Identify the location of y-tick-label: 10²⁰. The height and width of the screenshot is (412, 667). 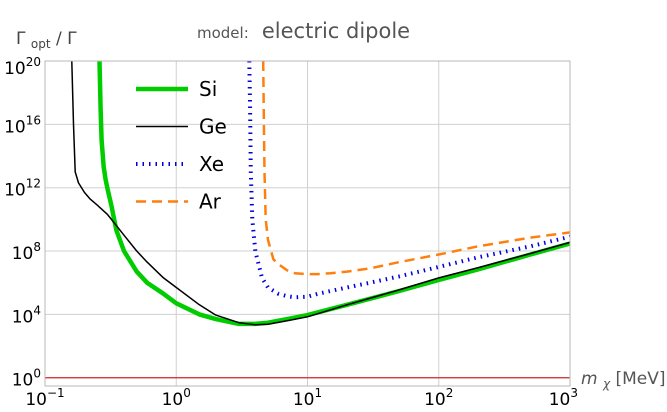
(22, 67).